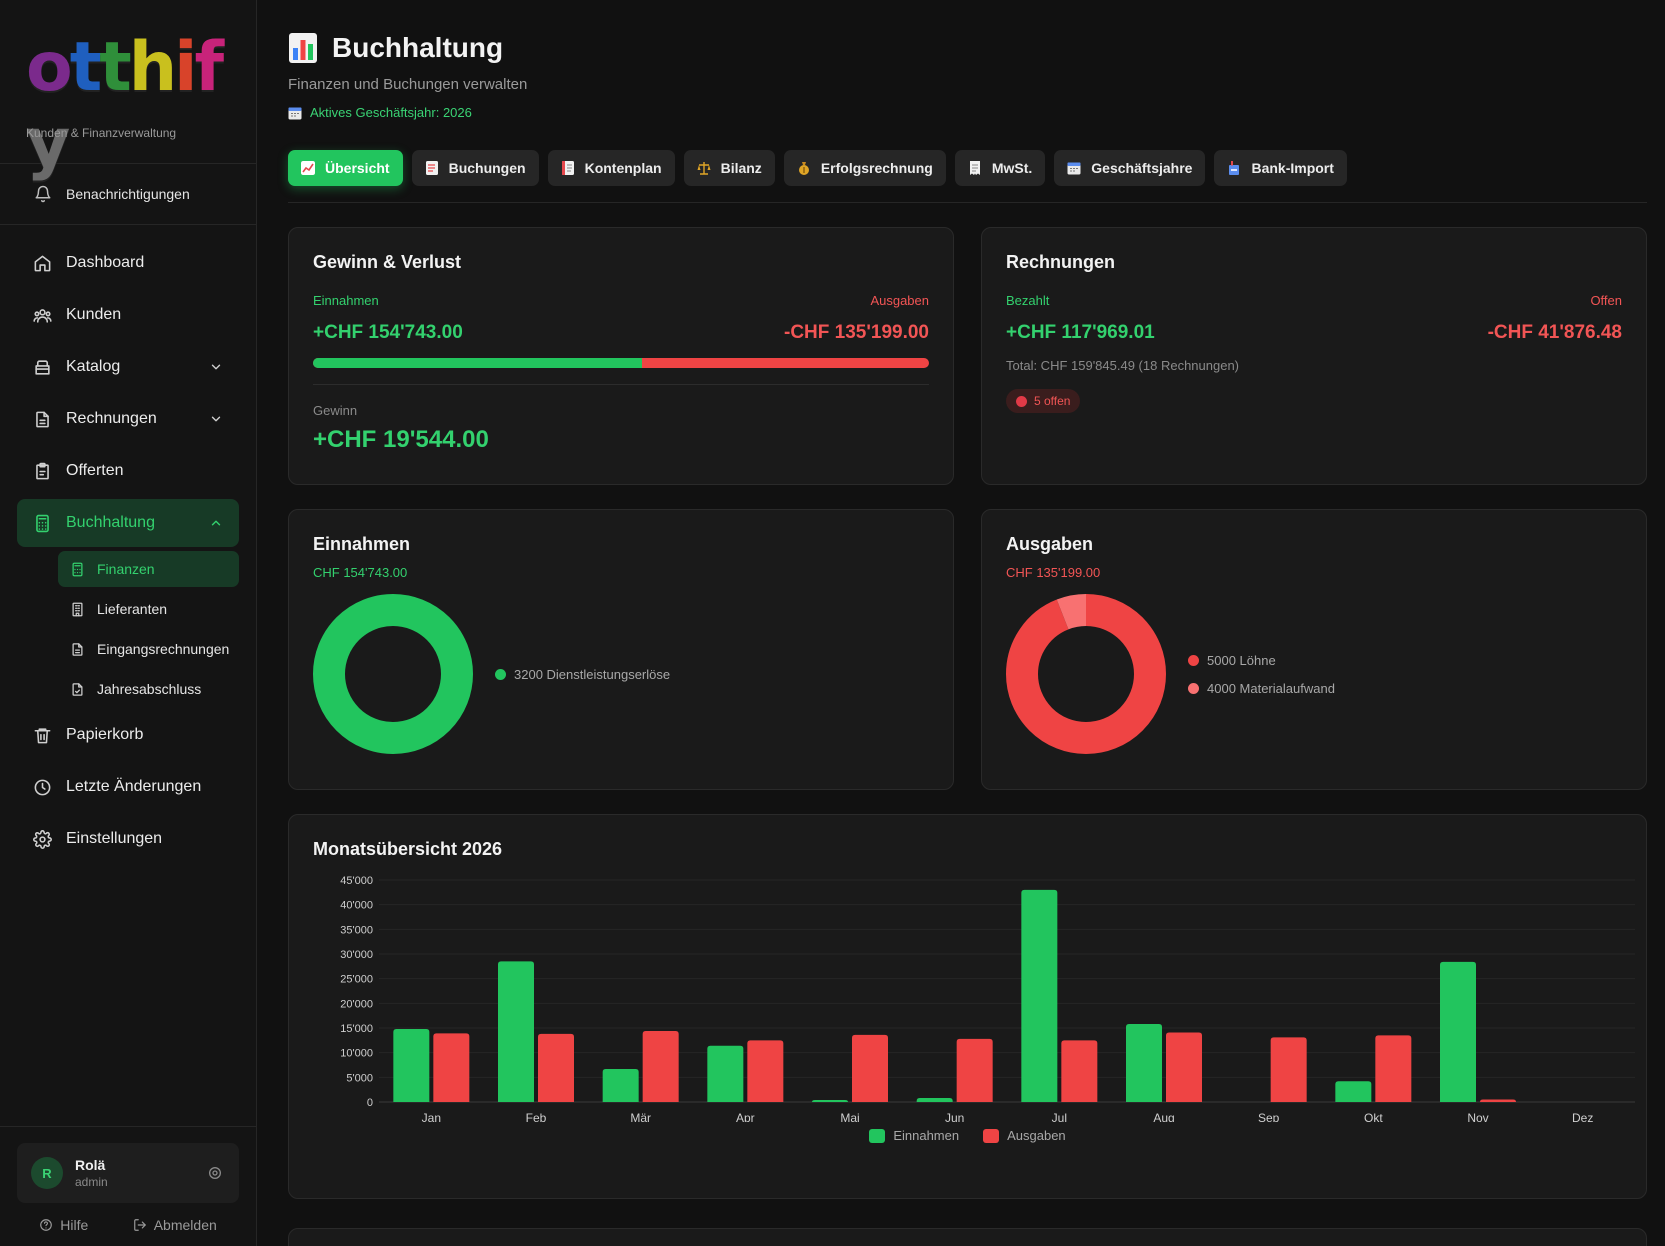 This screenshot has height=1246, width=1665. I want to click on legend-item-einnahmen: Einnahmen, so click(914, 1135).